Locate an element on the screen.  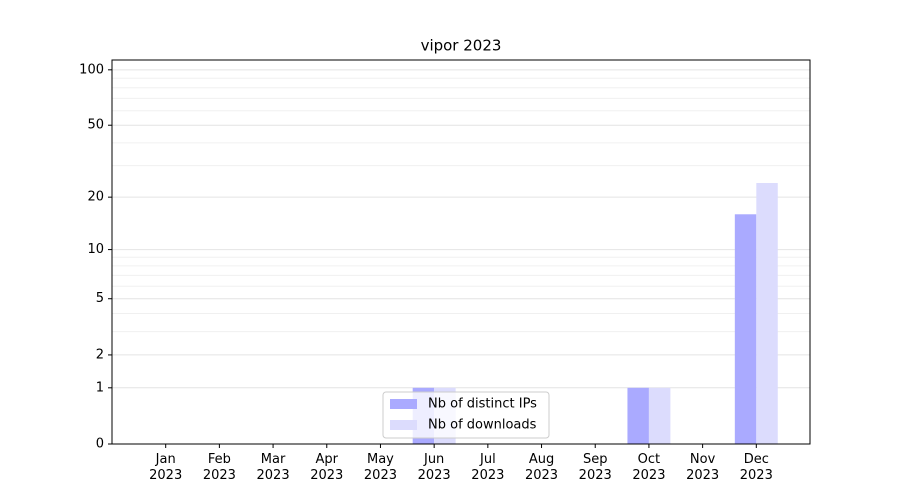
x-tick-label-box: Sep 2023 is located at coordinates (595, 467).